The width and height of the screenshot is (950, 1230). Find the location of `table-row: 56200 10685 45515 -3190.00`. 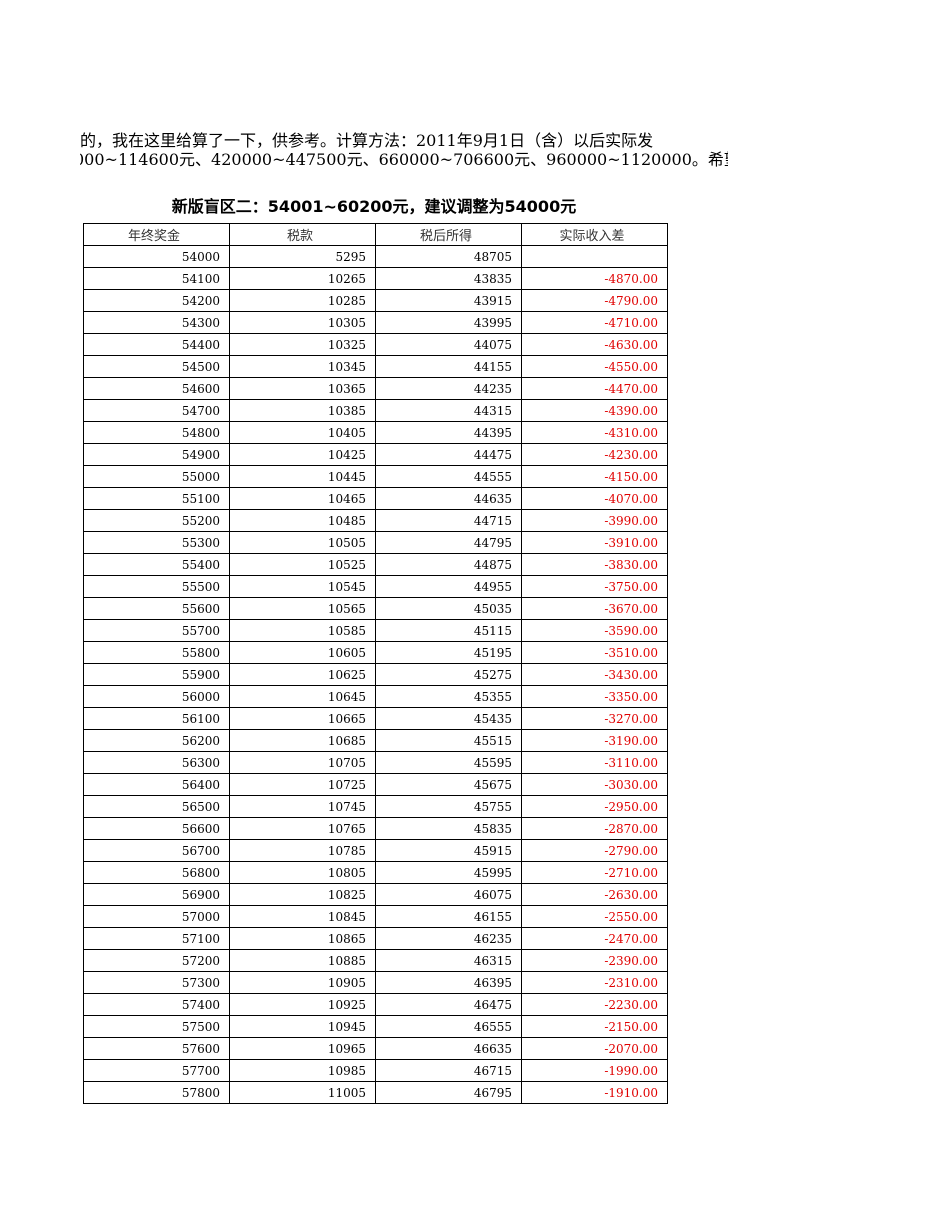

table-row: 56200 10685 45515 -3190.00 is located at coordinates (375, 740).